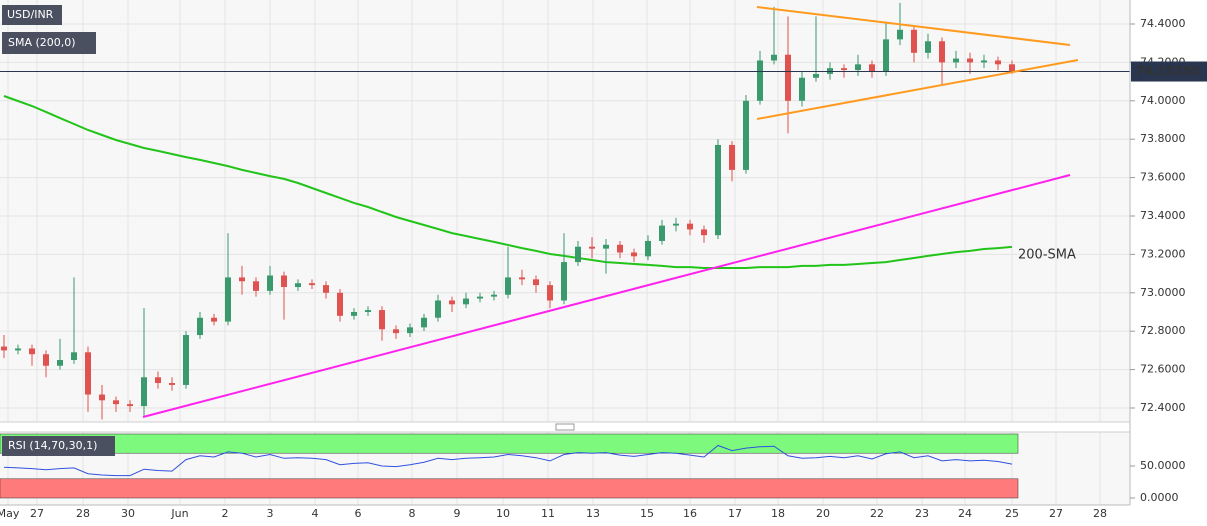  What do you see at coordinates (412, 513) in the screenshot?
I see `x-tick-label: 8` at bounding box center [412, 513].